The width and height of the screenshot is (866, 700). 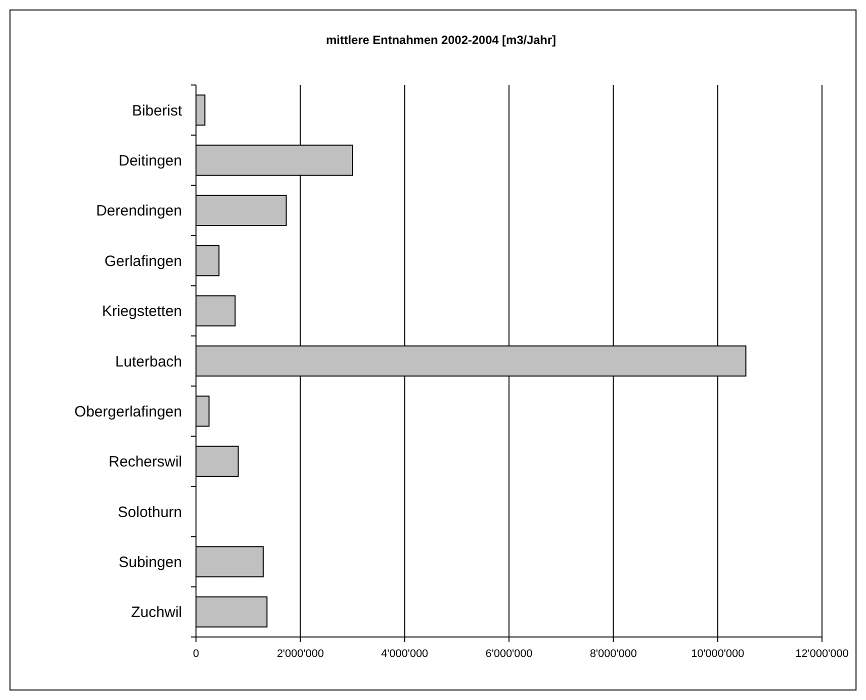 I want to click on x-tick-label: 0, so click(x=196, y=654).